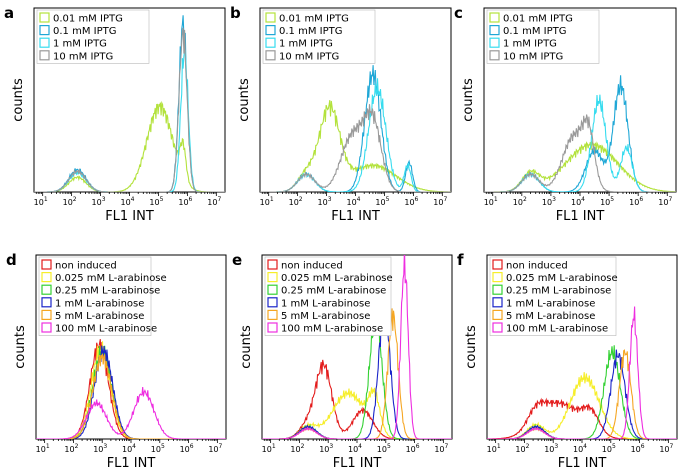  What do you see at coordinates (237, 260) in the screenshot?
I see `panel-label: e` at bounding box center [237, 260].